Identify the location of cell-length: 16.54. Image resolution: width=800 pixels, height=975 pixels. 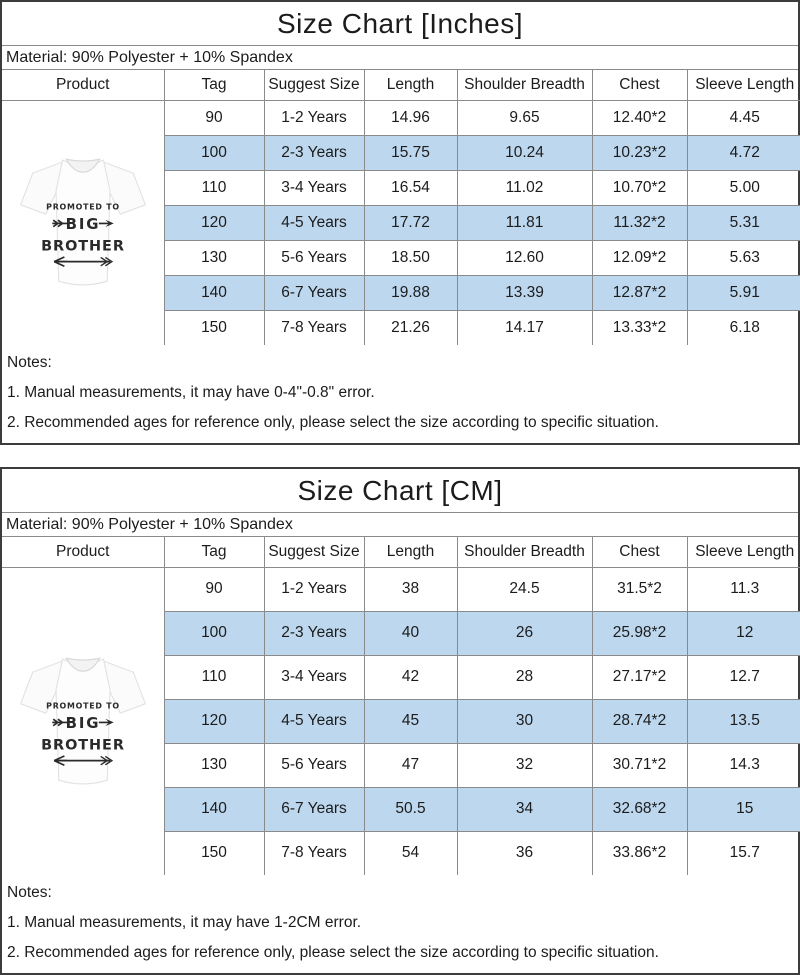
(410, 187).